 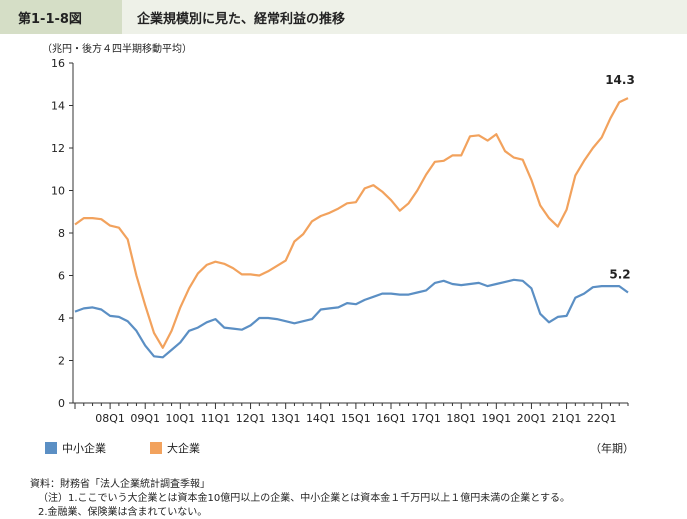 What do you see at coordinates (620, 80) in the screenshot?
I see `end-label-large: 14.3` at bounding box center [620, 80].